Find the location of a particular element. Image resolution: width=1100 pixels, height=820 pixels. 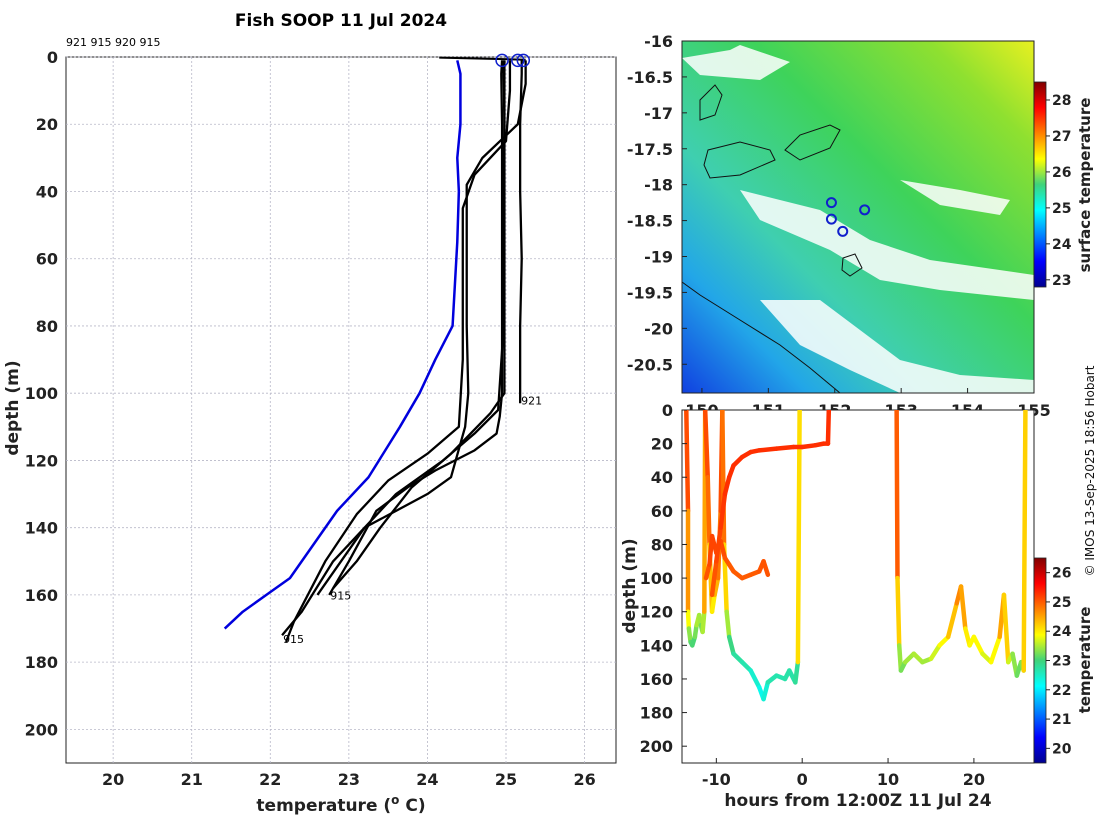

colorbar-tick-label: 26 is located at coordinates (1061, 574).